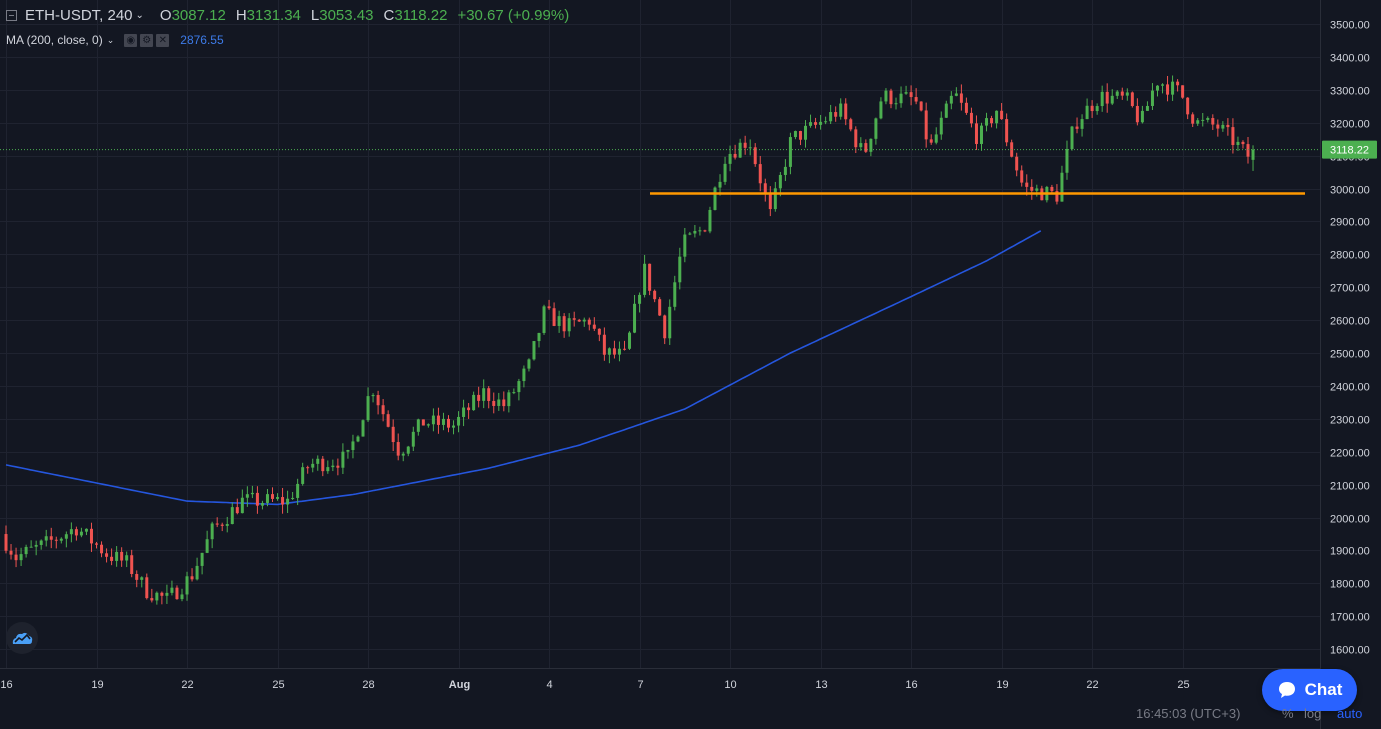 Image resolution: width=1381 pixels, height=729 pixels. I want to click on indicator-label: MA (200, close, 0), so click(54, 40).